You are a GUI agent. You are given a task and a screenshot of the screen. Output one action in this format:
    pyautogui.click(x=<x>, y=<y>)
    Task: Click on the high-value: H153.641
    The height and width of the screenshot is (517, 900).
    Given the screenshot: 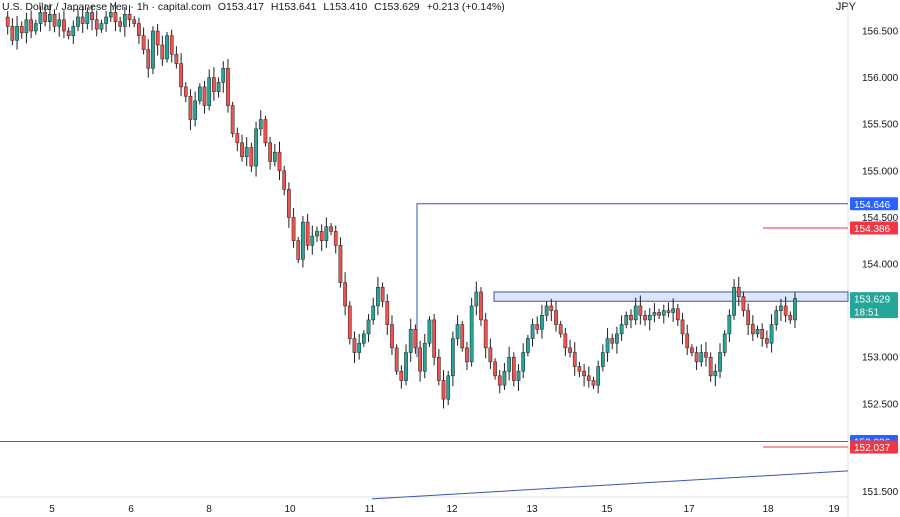 What is the action you would take?
    pyautogui.click(x=293, y=7)
    